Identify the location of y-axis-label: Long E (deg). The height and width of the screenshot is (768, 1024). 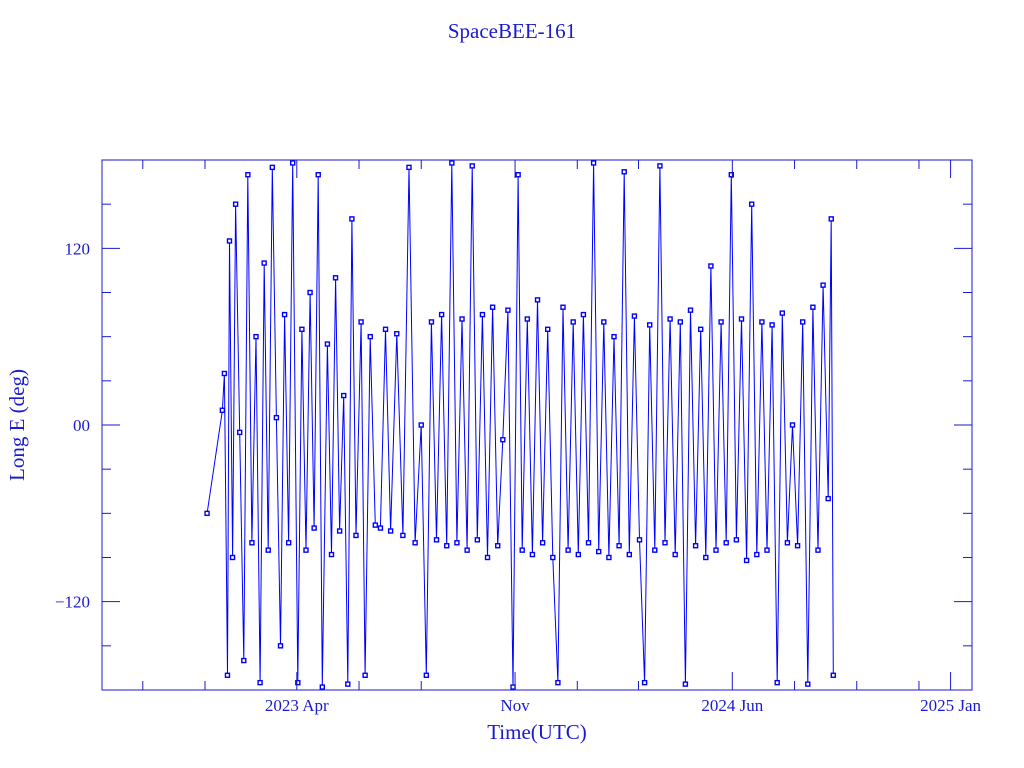
(17, 425).